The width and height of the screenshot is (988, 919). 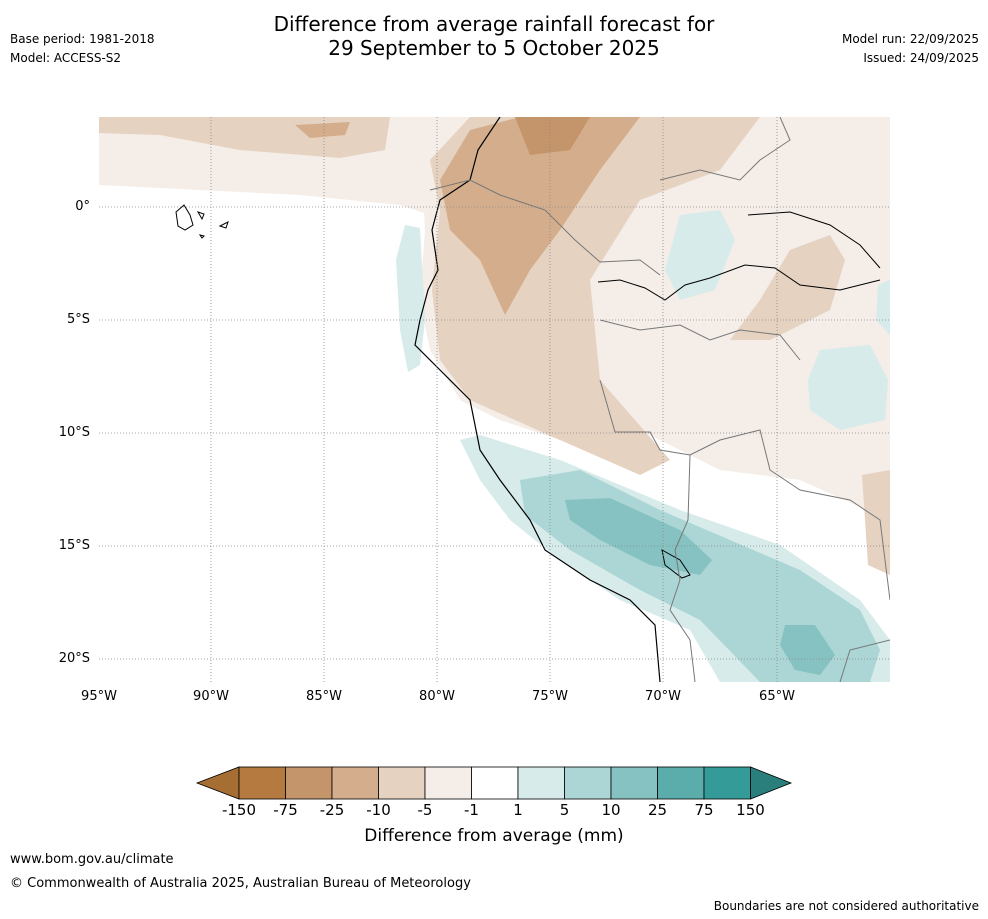 What do you see at coordinates (777, 696) in the screenshot?
I see `lon-label-65w: 65°W` at bounding box center [777, 696].